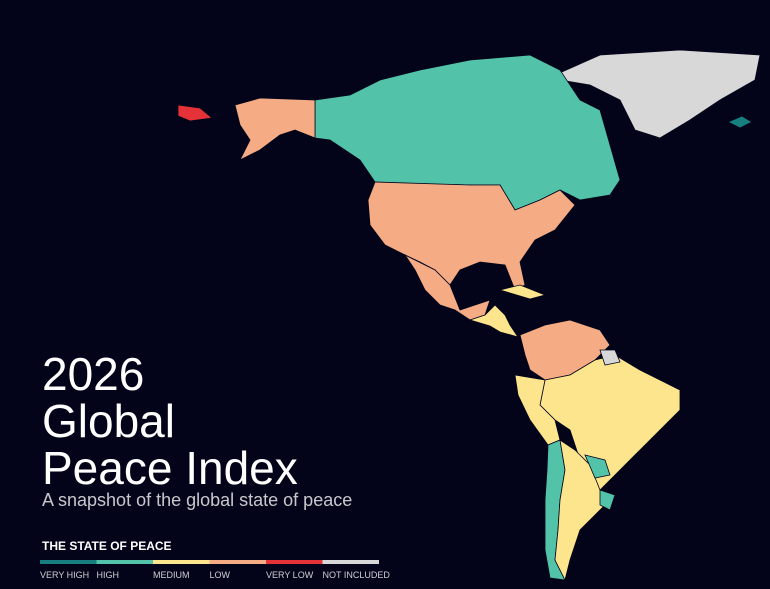 Image resolution: width=770 pixels, height=589 pixels. What do you see at coordinates (290, 575) in the screenshot?
I see `legend-label: VERY LOW` at bounding box center [290, 575].